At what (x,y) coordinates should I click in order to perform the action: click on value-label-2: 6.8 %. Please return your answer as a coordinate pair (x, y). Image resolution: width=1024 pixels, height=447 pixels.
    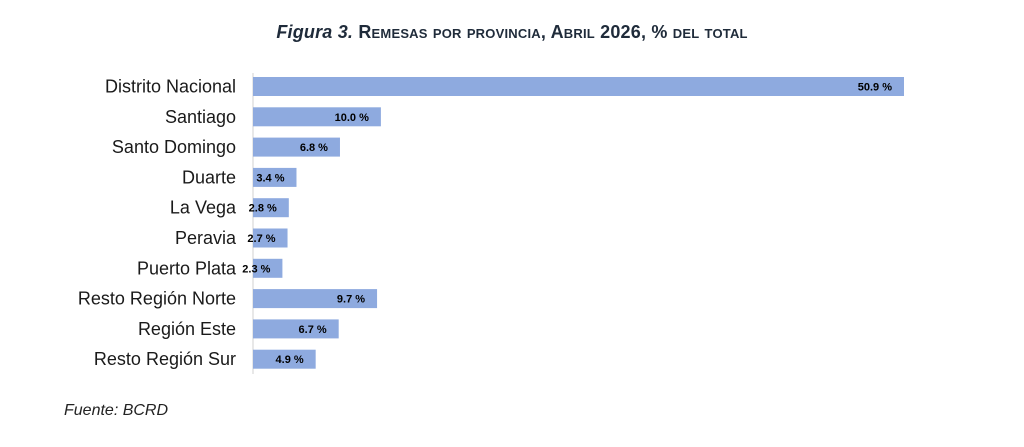
    Looking at the image, I should click on (314, 148).